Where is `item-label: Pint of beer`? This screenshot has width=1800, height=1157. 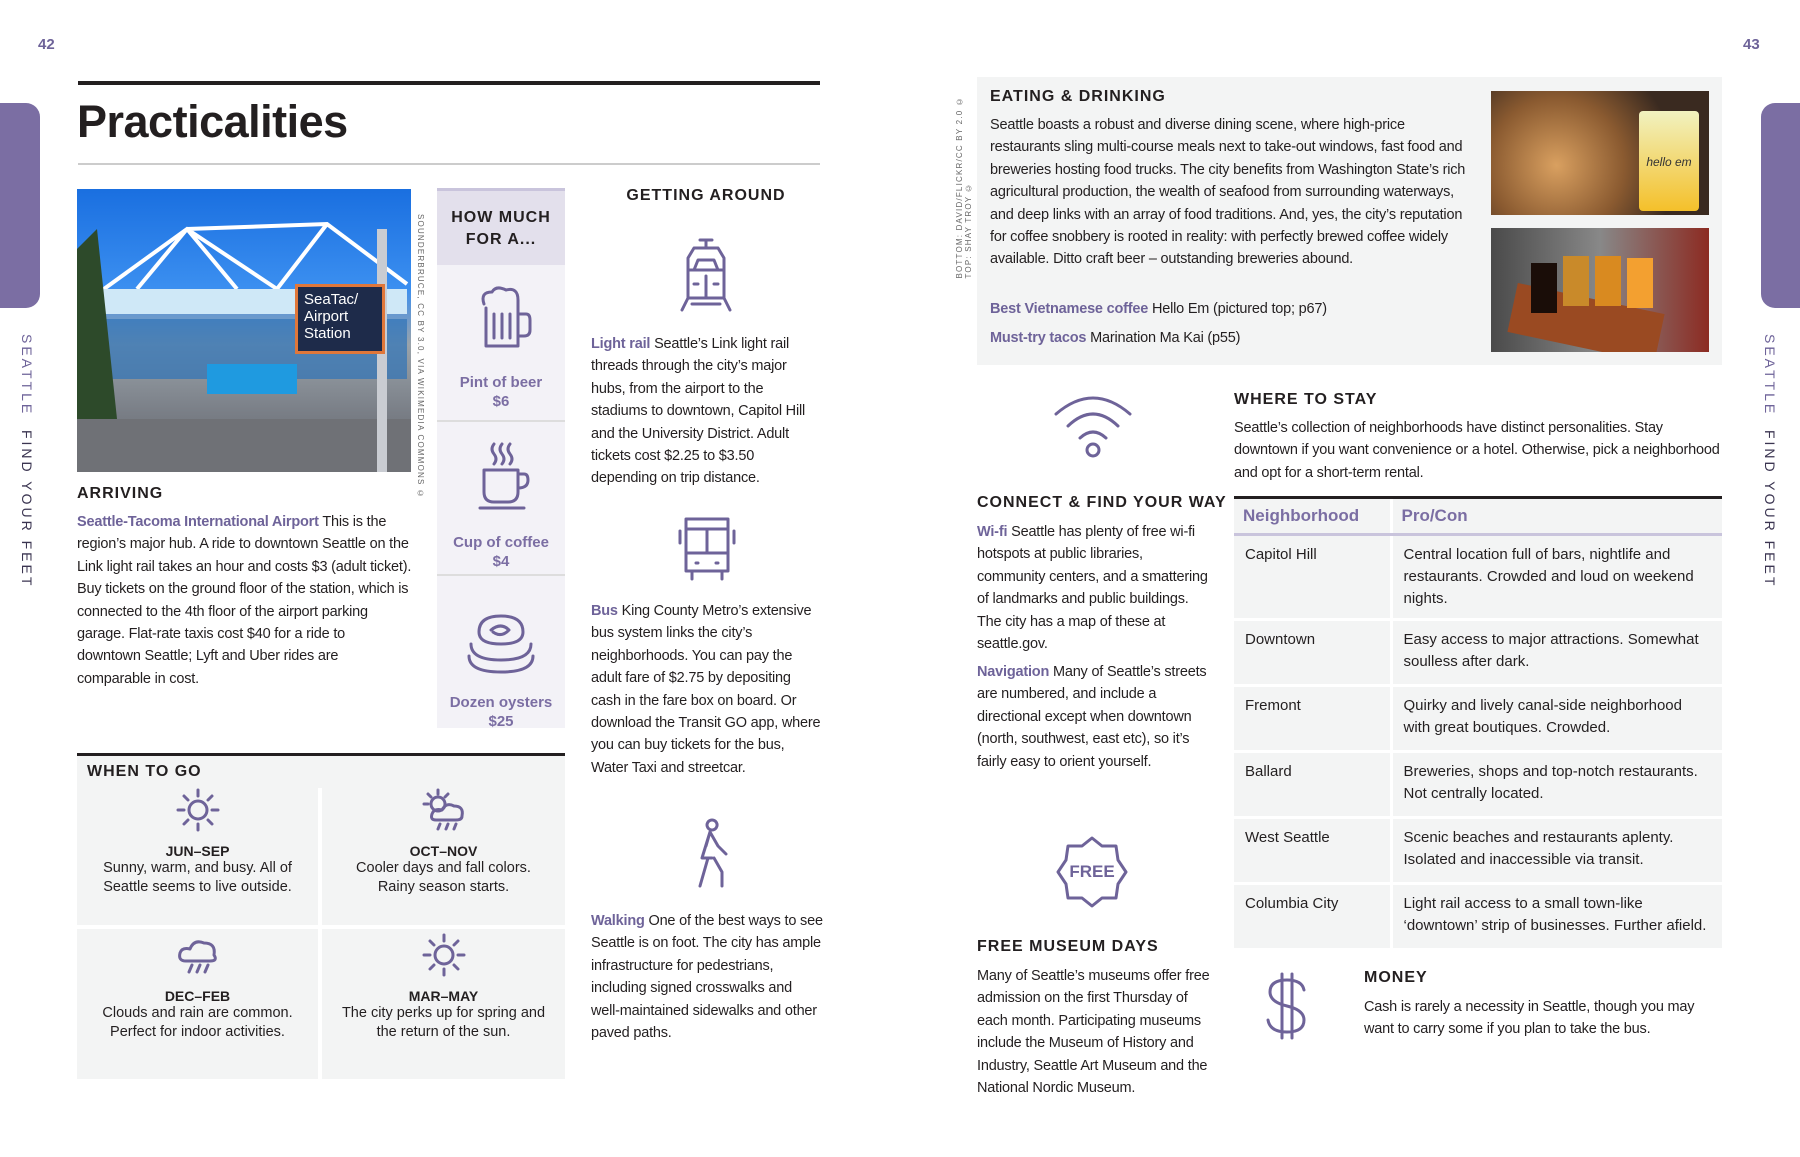
item-label: Pint of beer is located at coordinates (501, 382).